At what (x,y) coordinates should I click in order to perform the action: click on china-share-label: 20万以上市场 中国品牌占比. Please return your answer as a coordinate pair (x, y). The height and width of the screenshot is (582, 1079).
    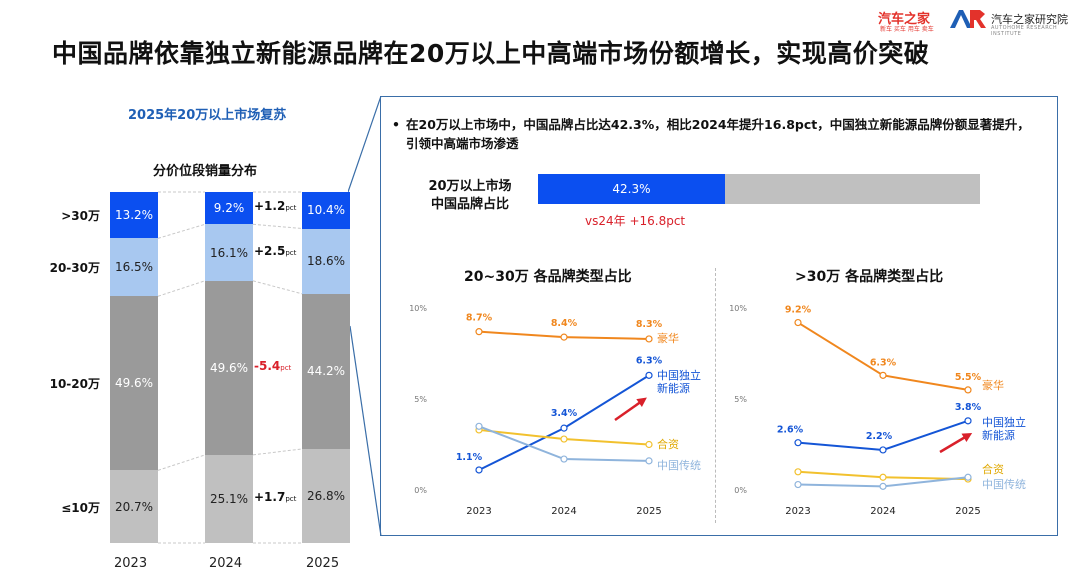
    Looking at the image, I should click on (470, 195).